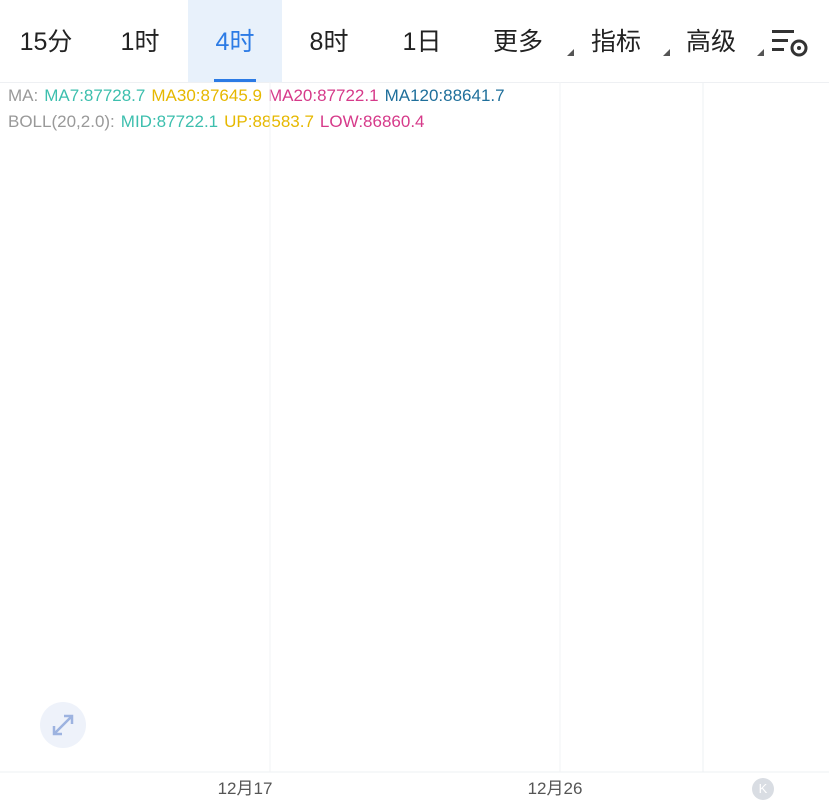  I want to click on tab-3: 8时, so click(329, 41).